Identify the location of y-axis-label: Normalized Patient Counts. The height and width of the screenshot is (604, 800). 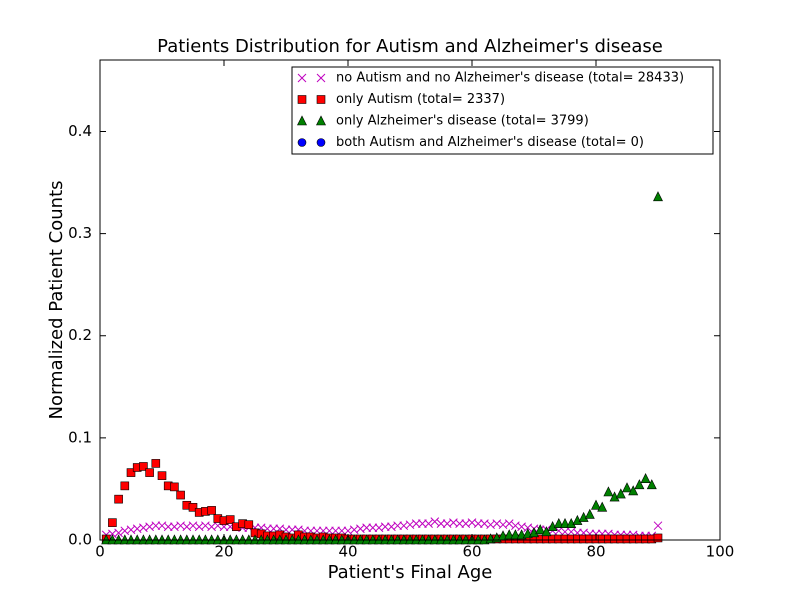
(56, 299).